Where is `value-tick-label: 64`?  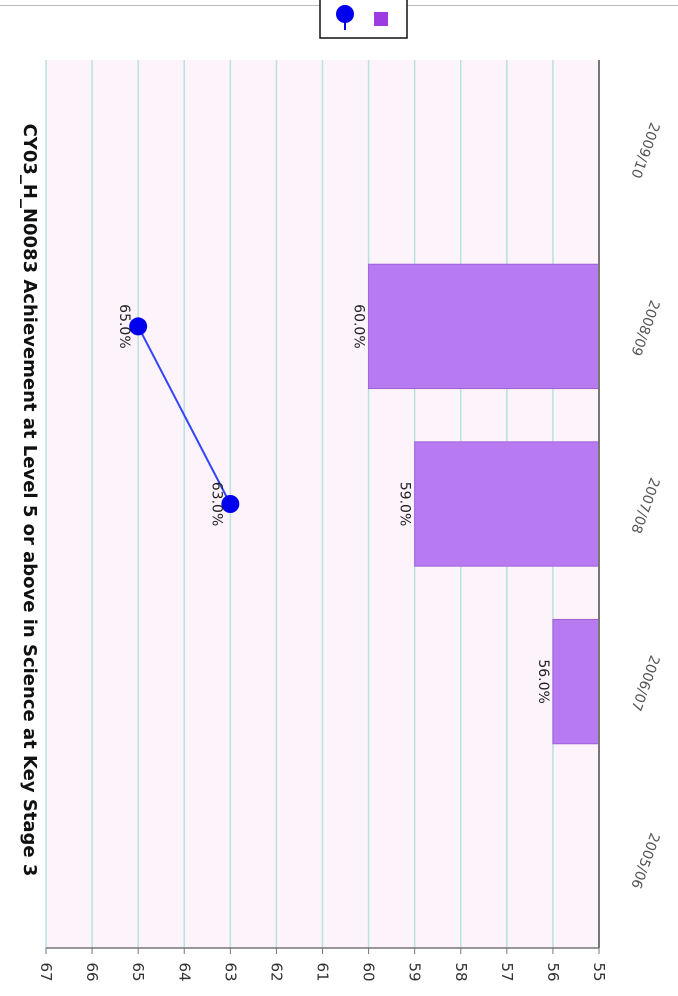 value-tick-label: 64 is located at coordinates (184, 971).